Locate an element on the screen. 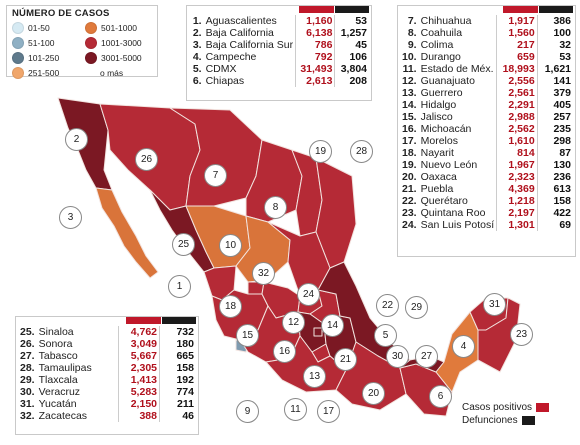 The width and height of the screenshot is (580, 445). state-num: 29. is located at coordinates (27, 380).